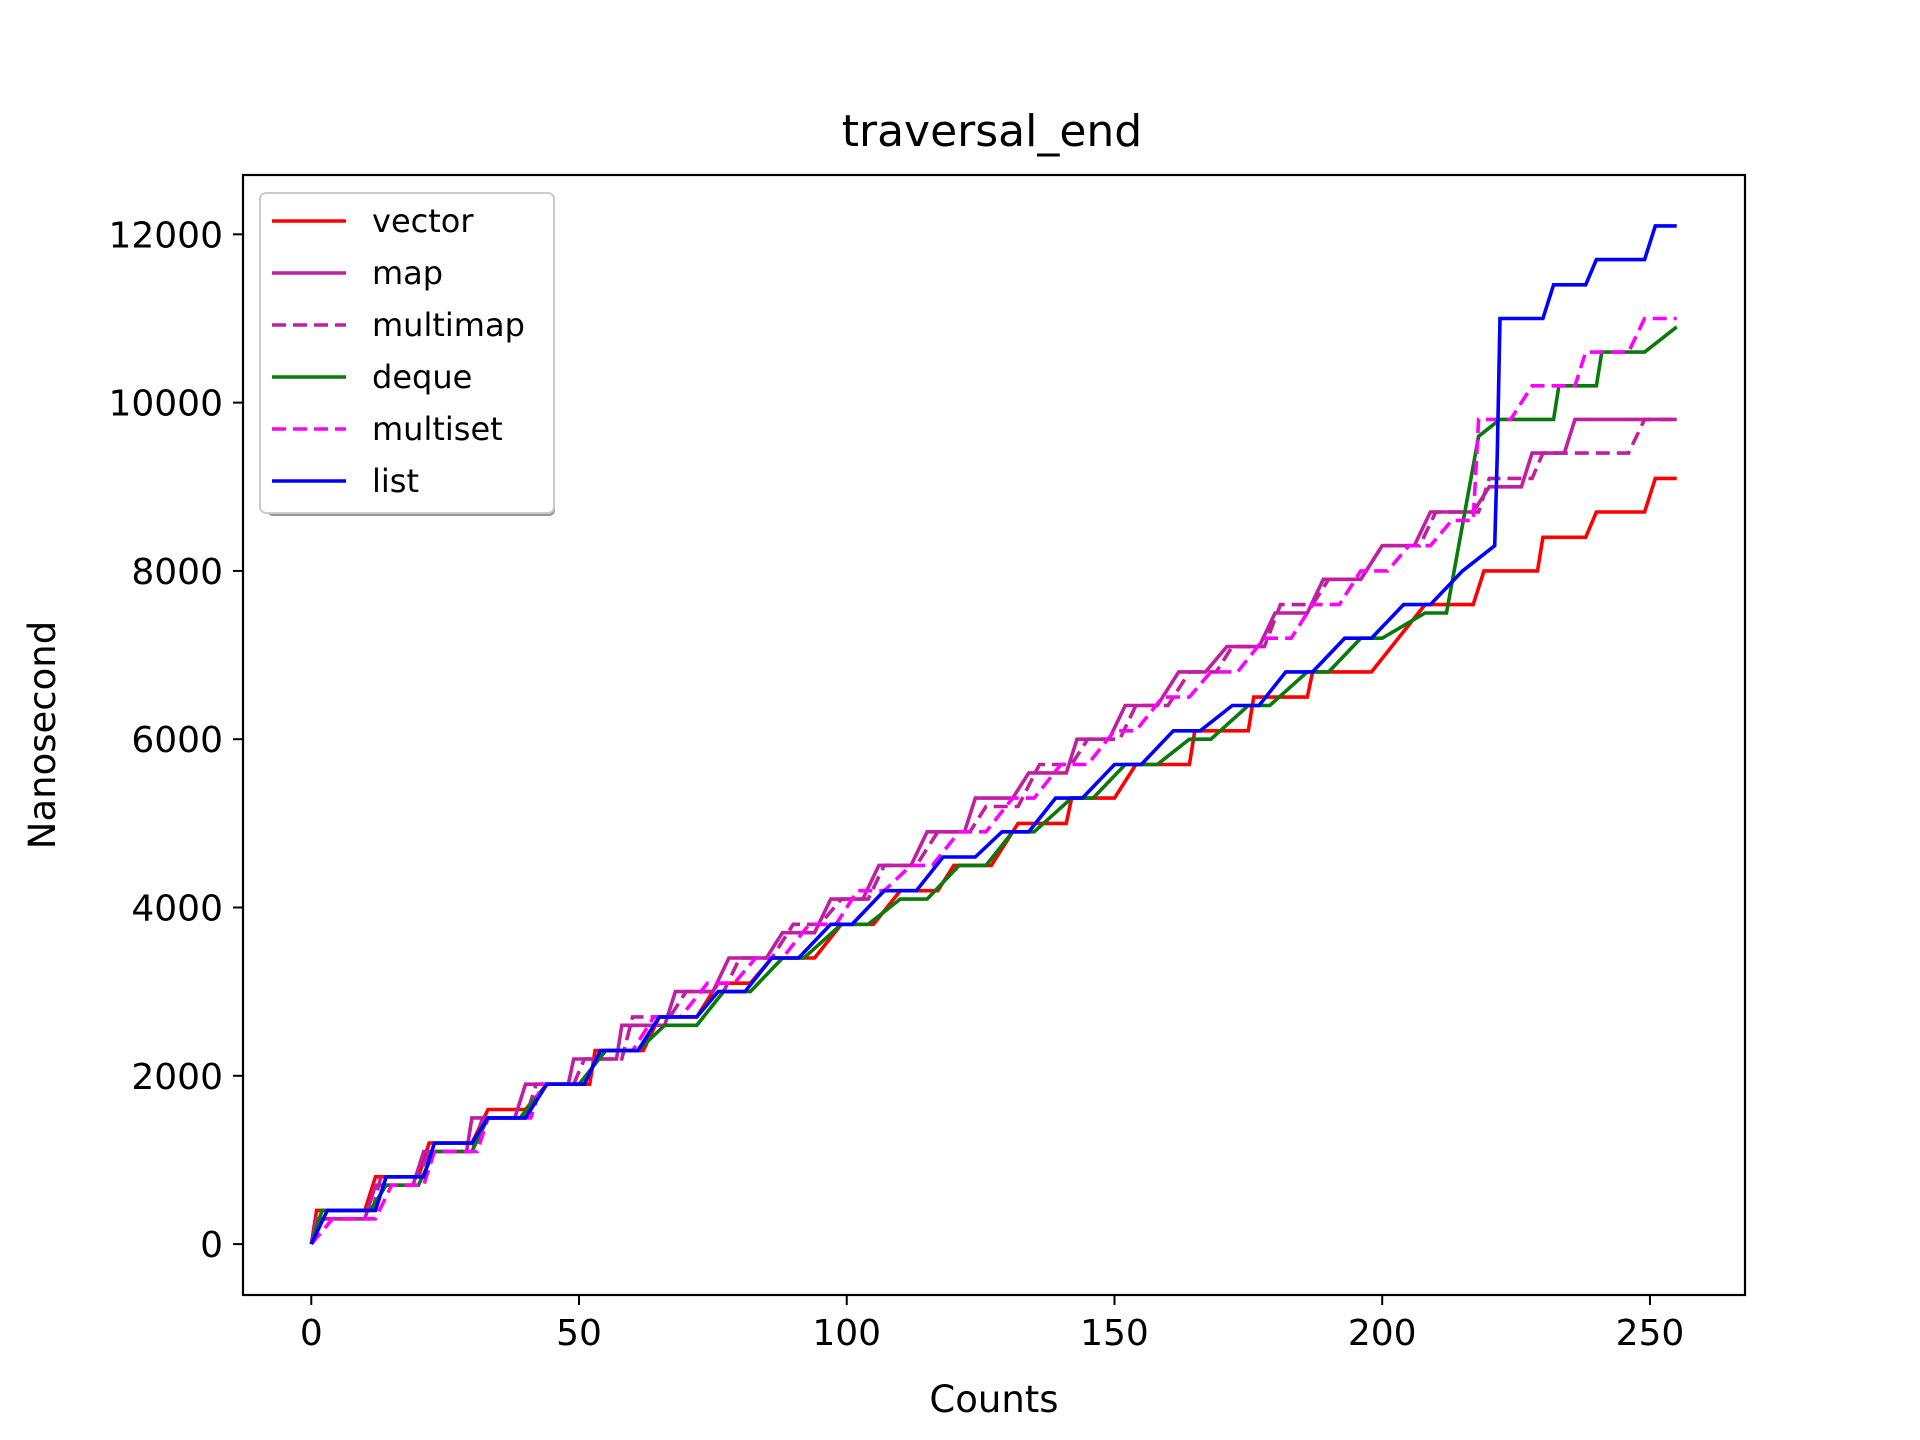 The height and width of the screenshot is (1440, 1920). What do you see at coordinates (165, 404) in the screenshot?
I see `y-tick-label: 10000` at bounding box center [165, 404].